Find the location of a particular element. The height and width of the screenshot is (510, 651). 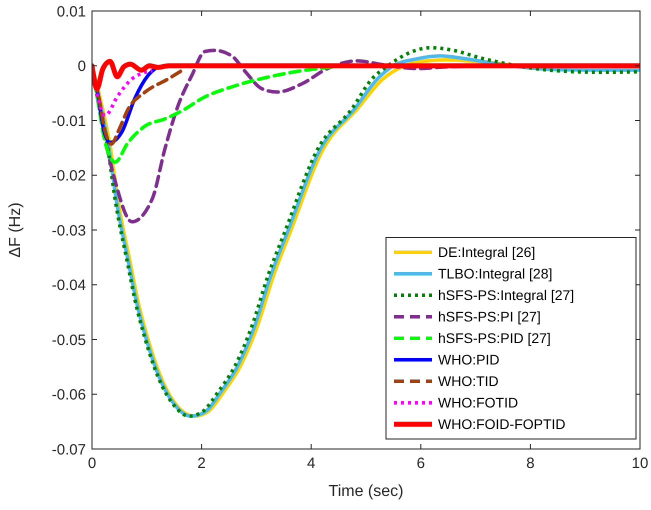

x-axis-title: Time (sec) is located at coordinates (366, 491).